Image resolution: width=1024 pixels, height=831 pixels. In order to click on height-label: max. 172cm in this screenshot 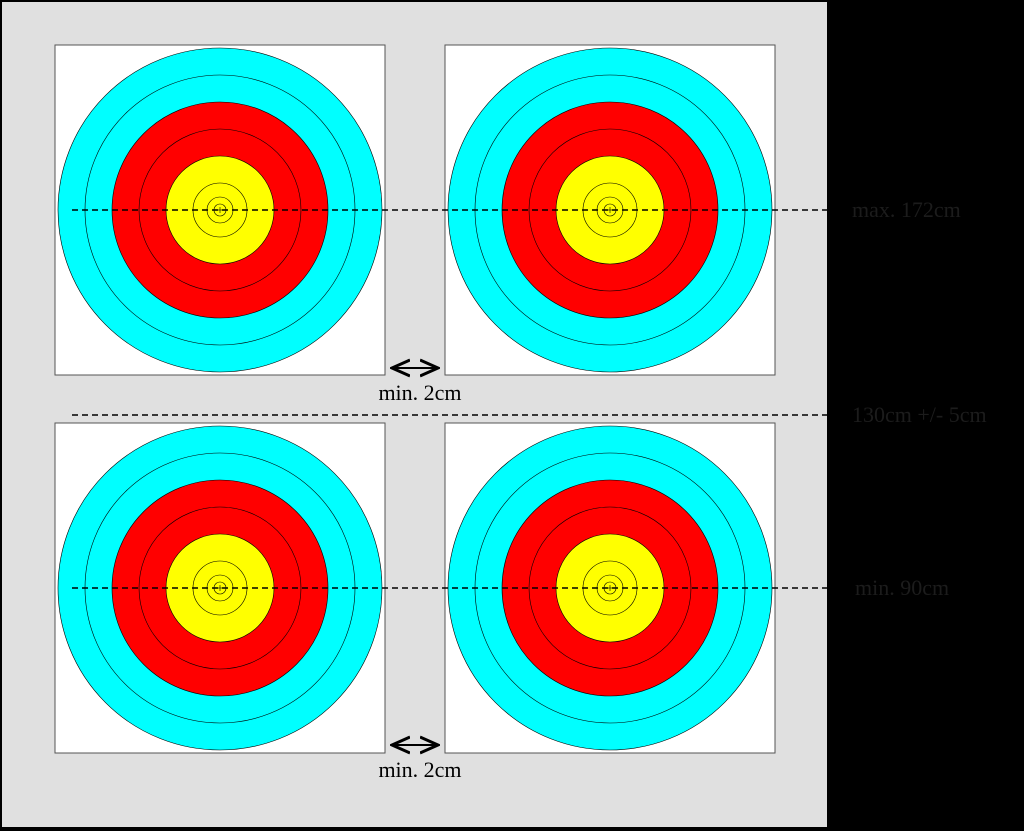, I will do `click(906, 209)`.